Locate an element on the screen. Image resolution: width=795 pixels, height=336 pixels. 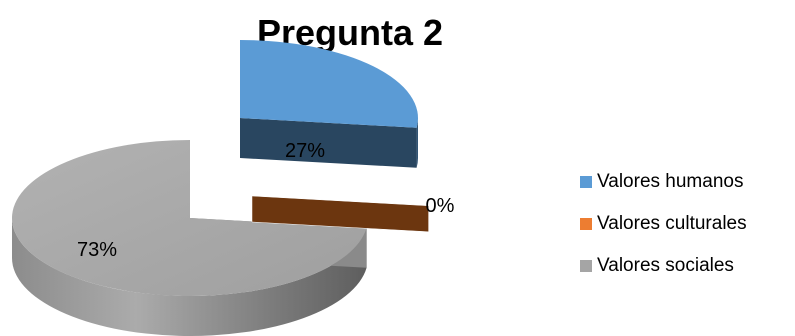
legend-label: Valores sociales is located at coordinates (665, 265).